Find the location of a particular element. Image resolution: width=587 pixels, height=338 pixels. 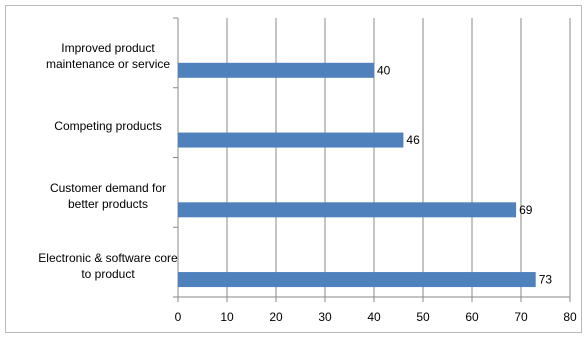

y-tick-label: Customer demand for better products is located at coordinates (108, 195).